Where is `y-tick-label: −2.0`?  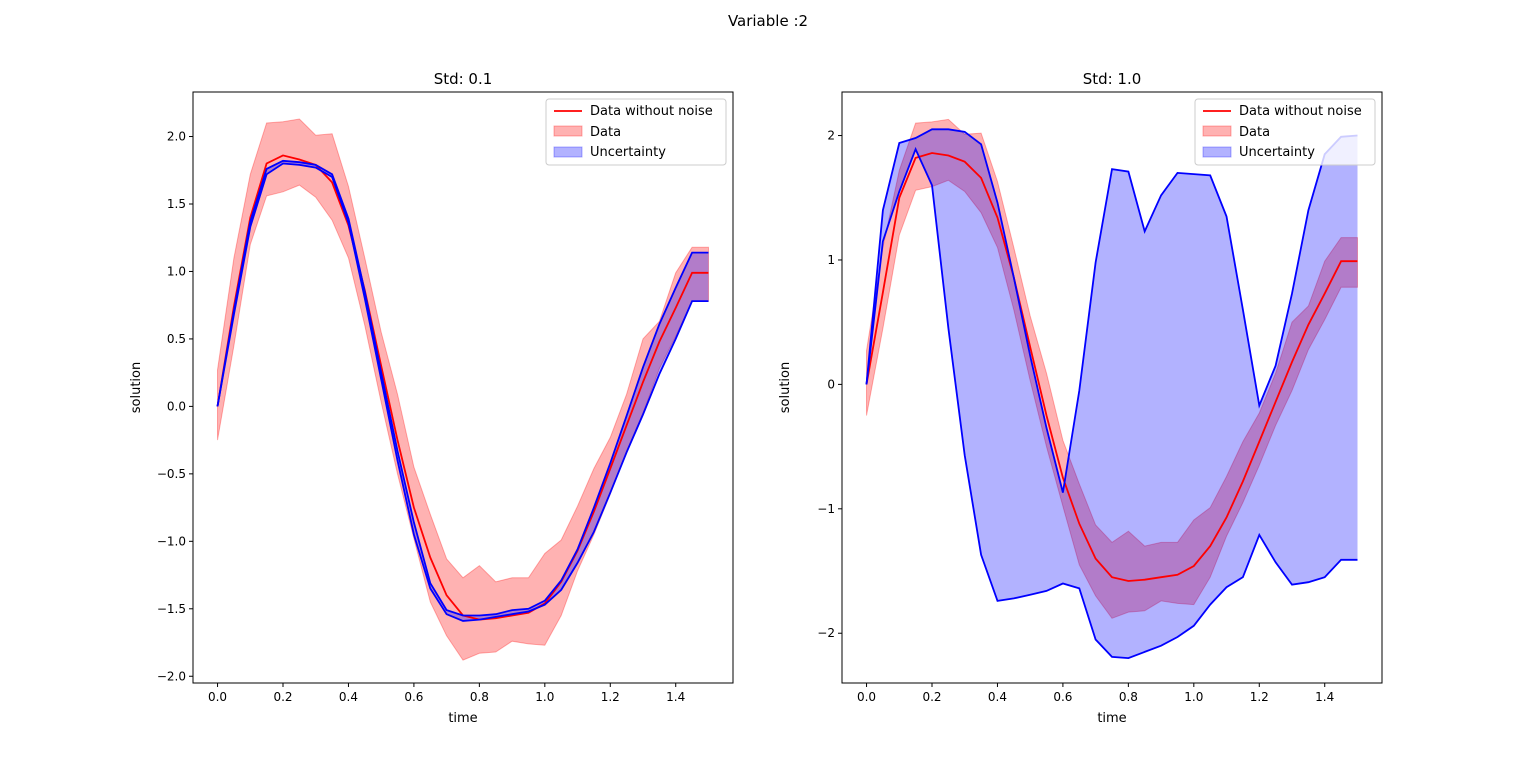
y-tick-label: −2.0 is located at coordinates (171, 676).